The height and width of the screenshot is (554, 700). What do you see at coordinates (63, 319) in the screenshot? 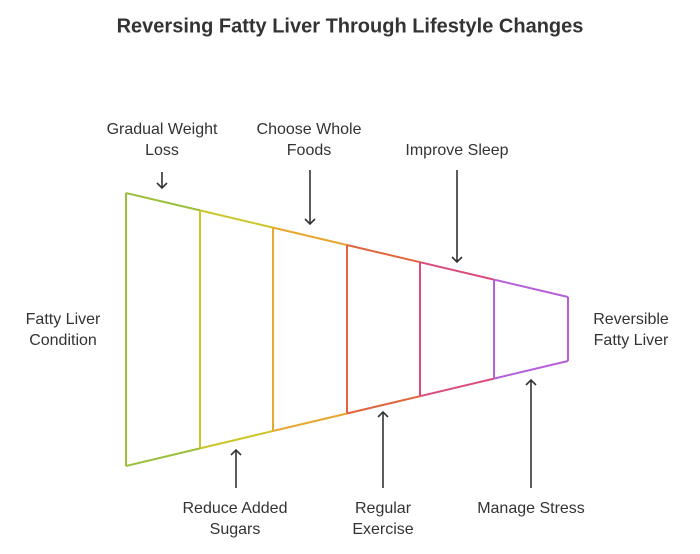
I see `start-label: Fatty Liver` at bounding box center [63, 319].